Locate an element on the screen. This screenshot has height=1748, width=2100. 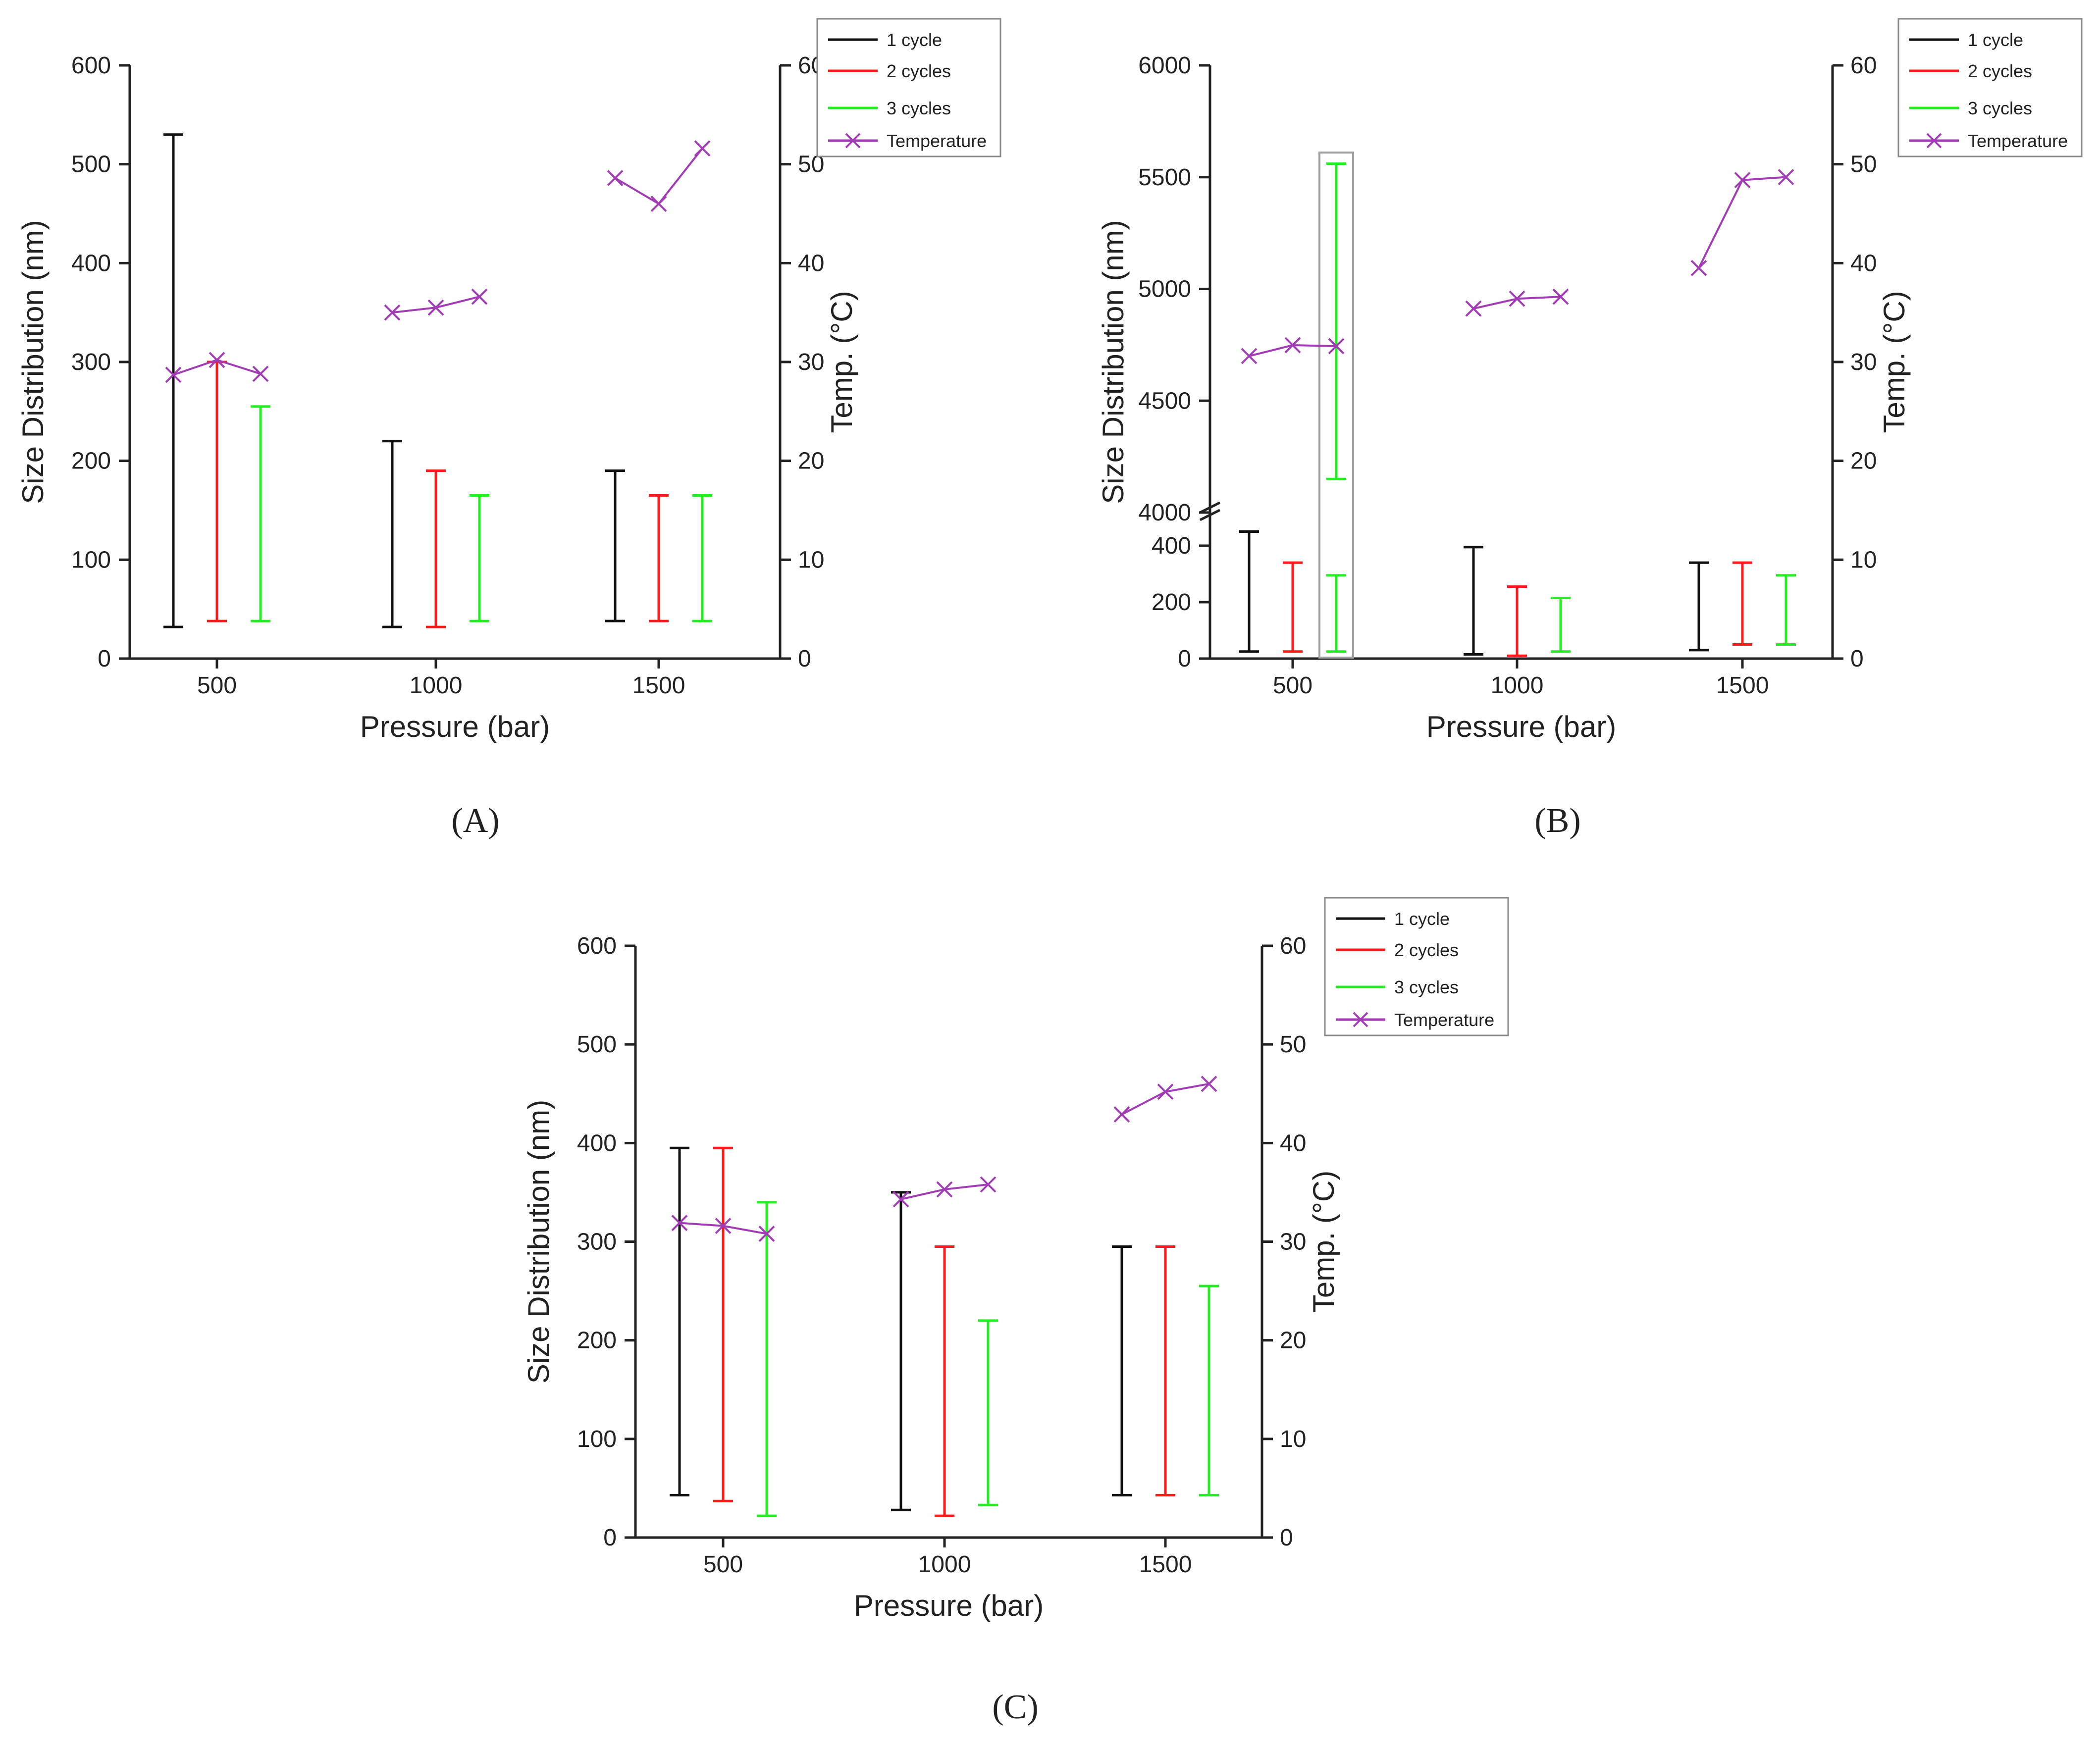
y-tick-label: 4500 is located at coordinates (1164, 401).